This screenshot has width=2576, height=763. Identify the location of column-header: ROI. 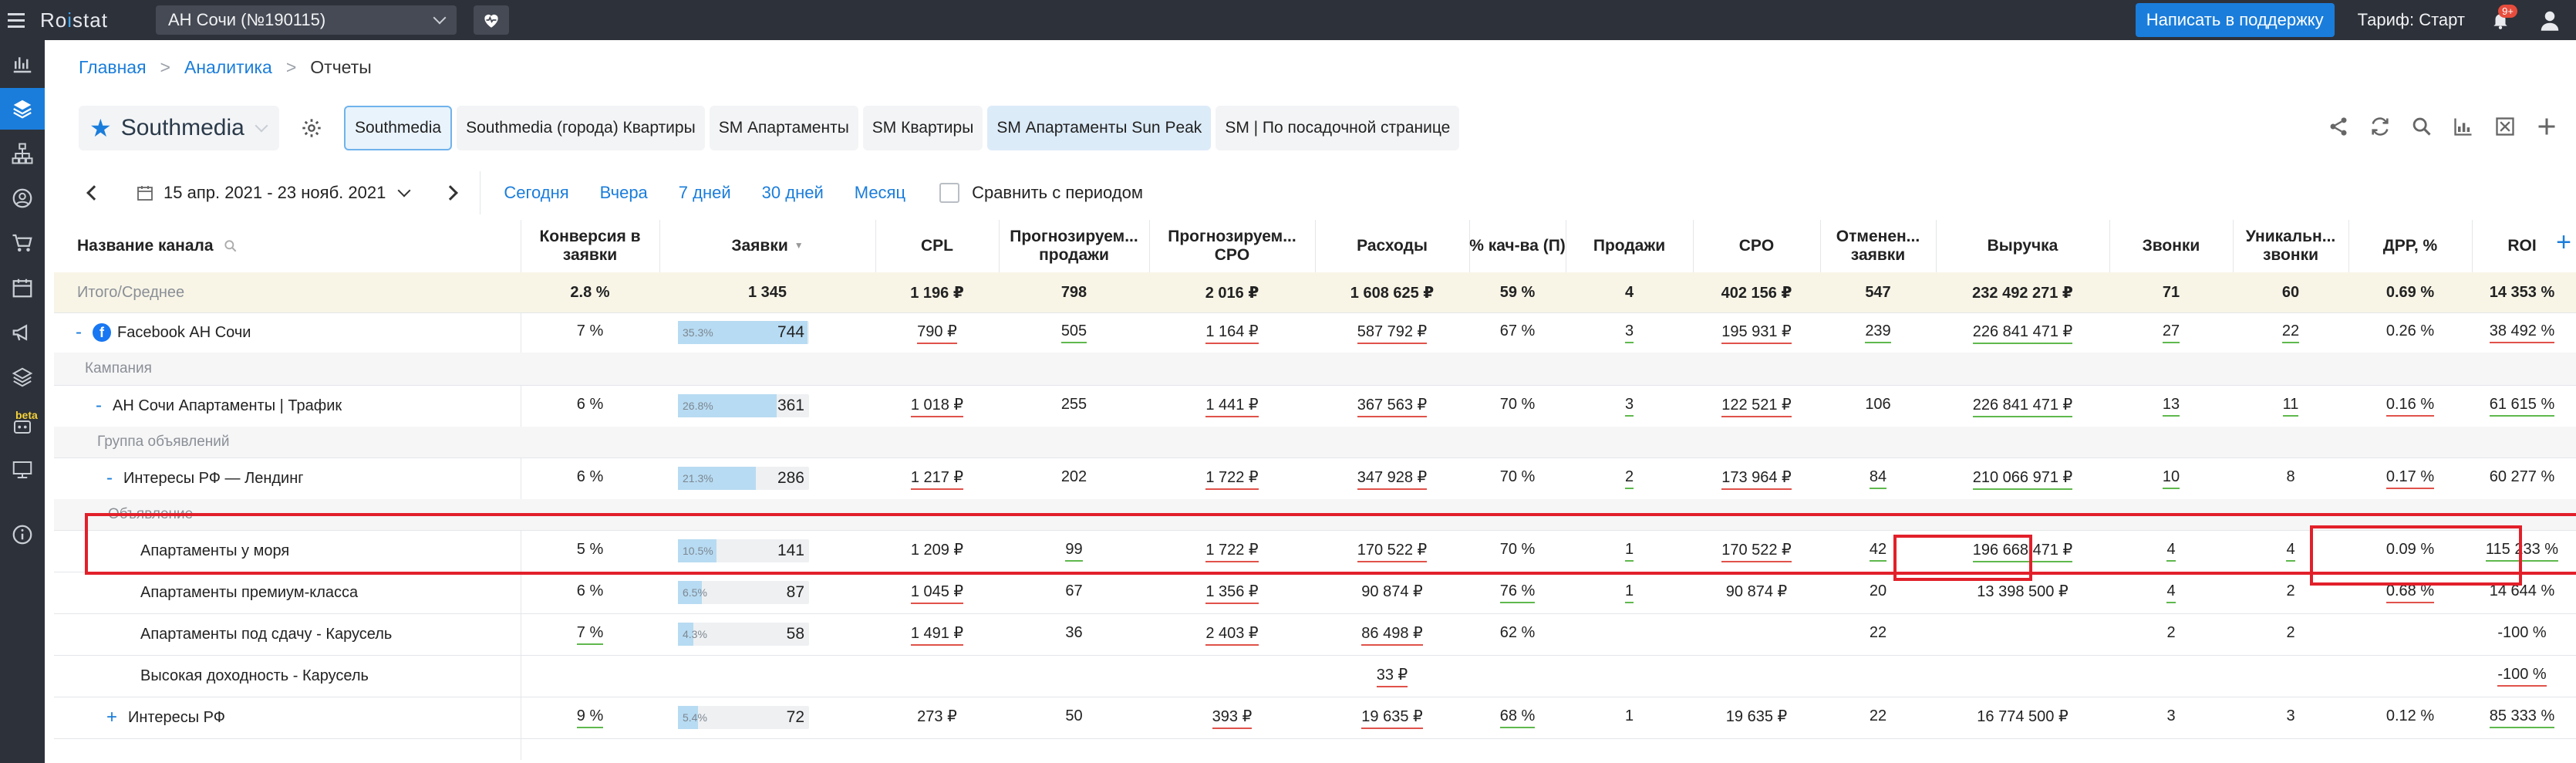
(2522, 246).